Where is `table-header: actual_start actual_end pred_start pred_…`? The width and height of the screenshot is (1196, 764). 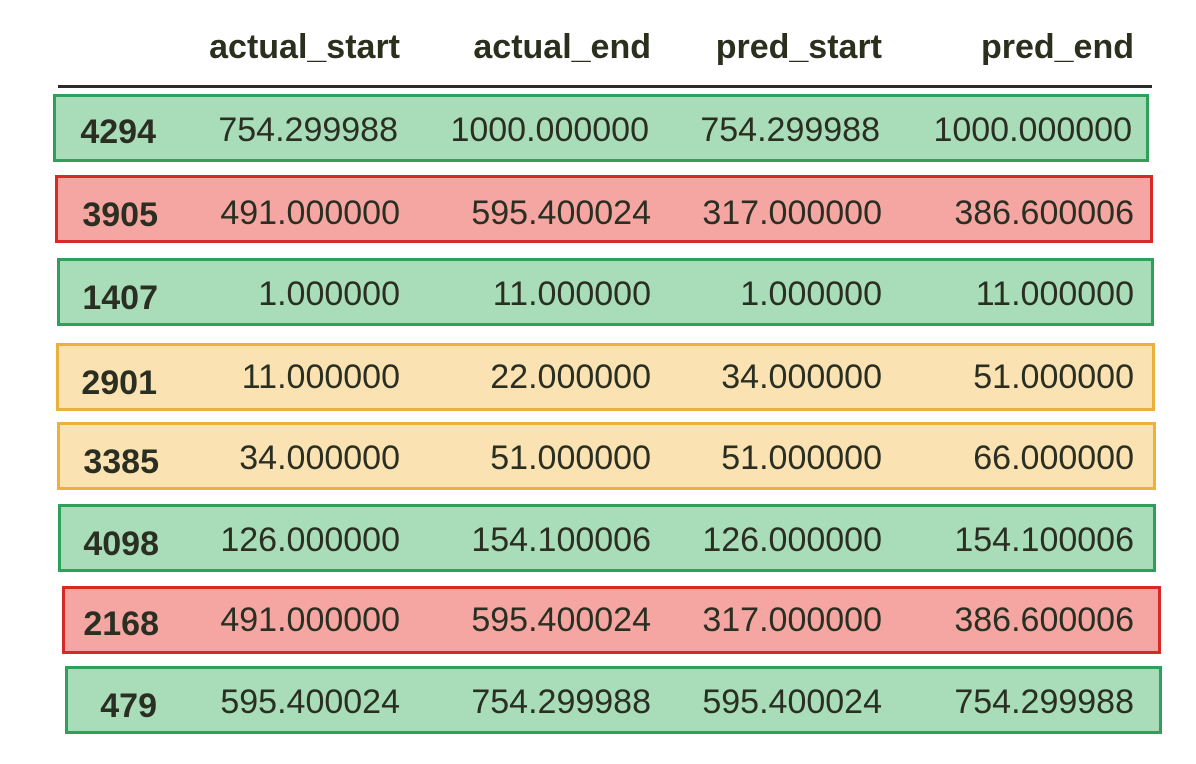
table-header: actual_start actual_end pred_start pred_… is located at coordinates (598, 48).